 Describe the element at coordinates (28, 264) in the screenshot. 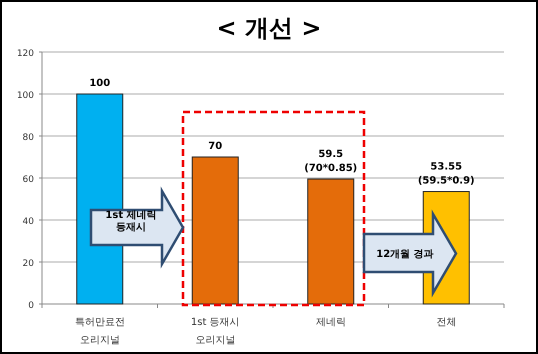

I see `y-tick-label: 20` at that location.